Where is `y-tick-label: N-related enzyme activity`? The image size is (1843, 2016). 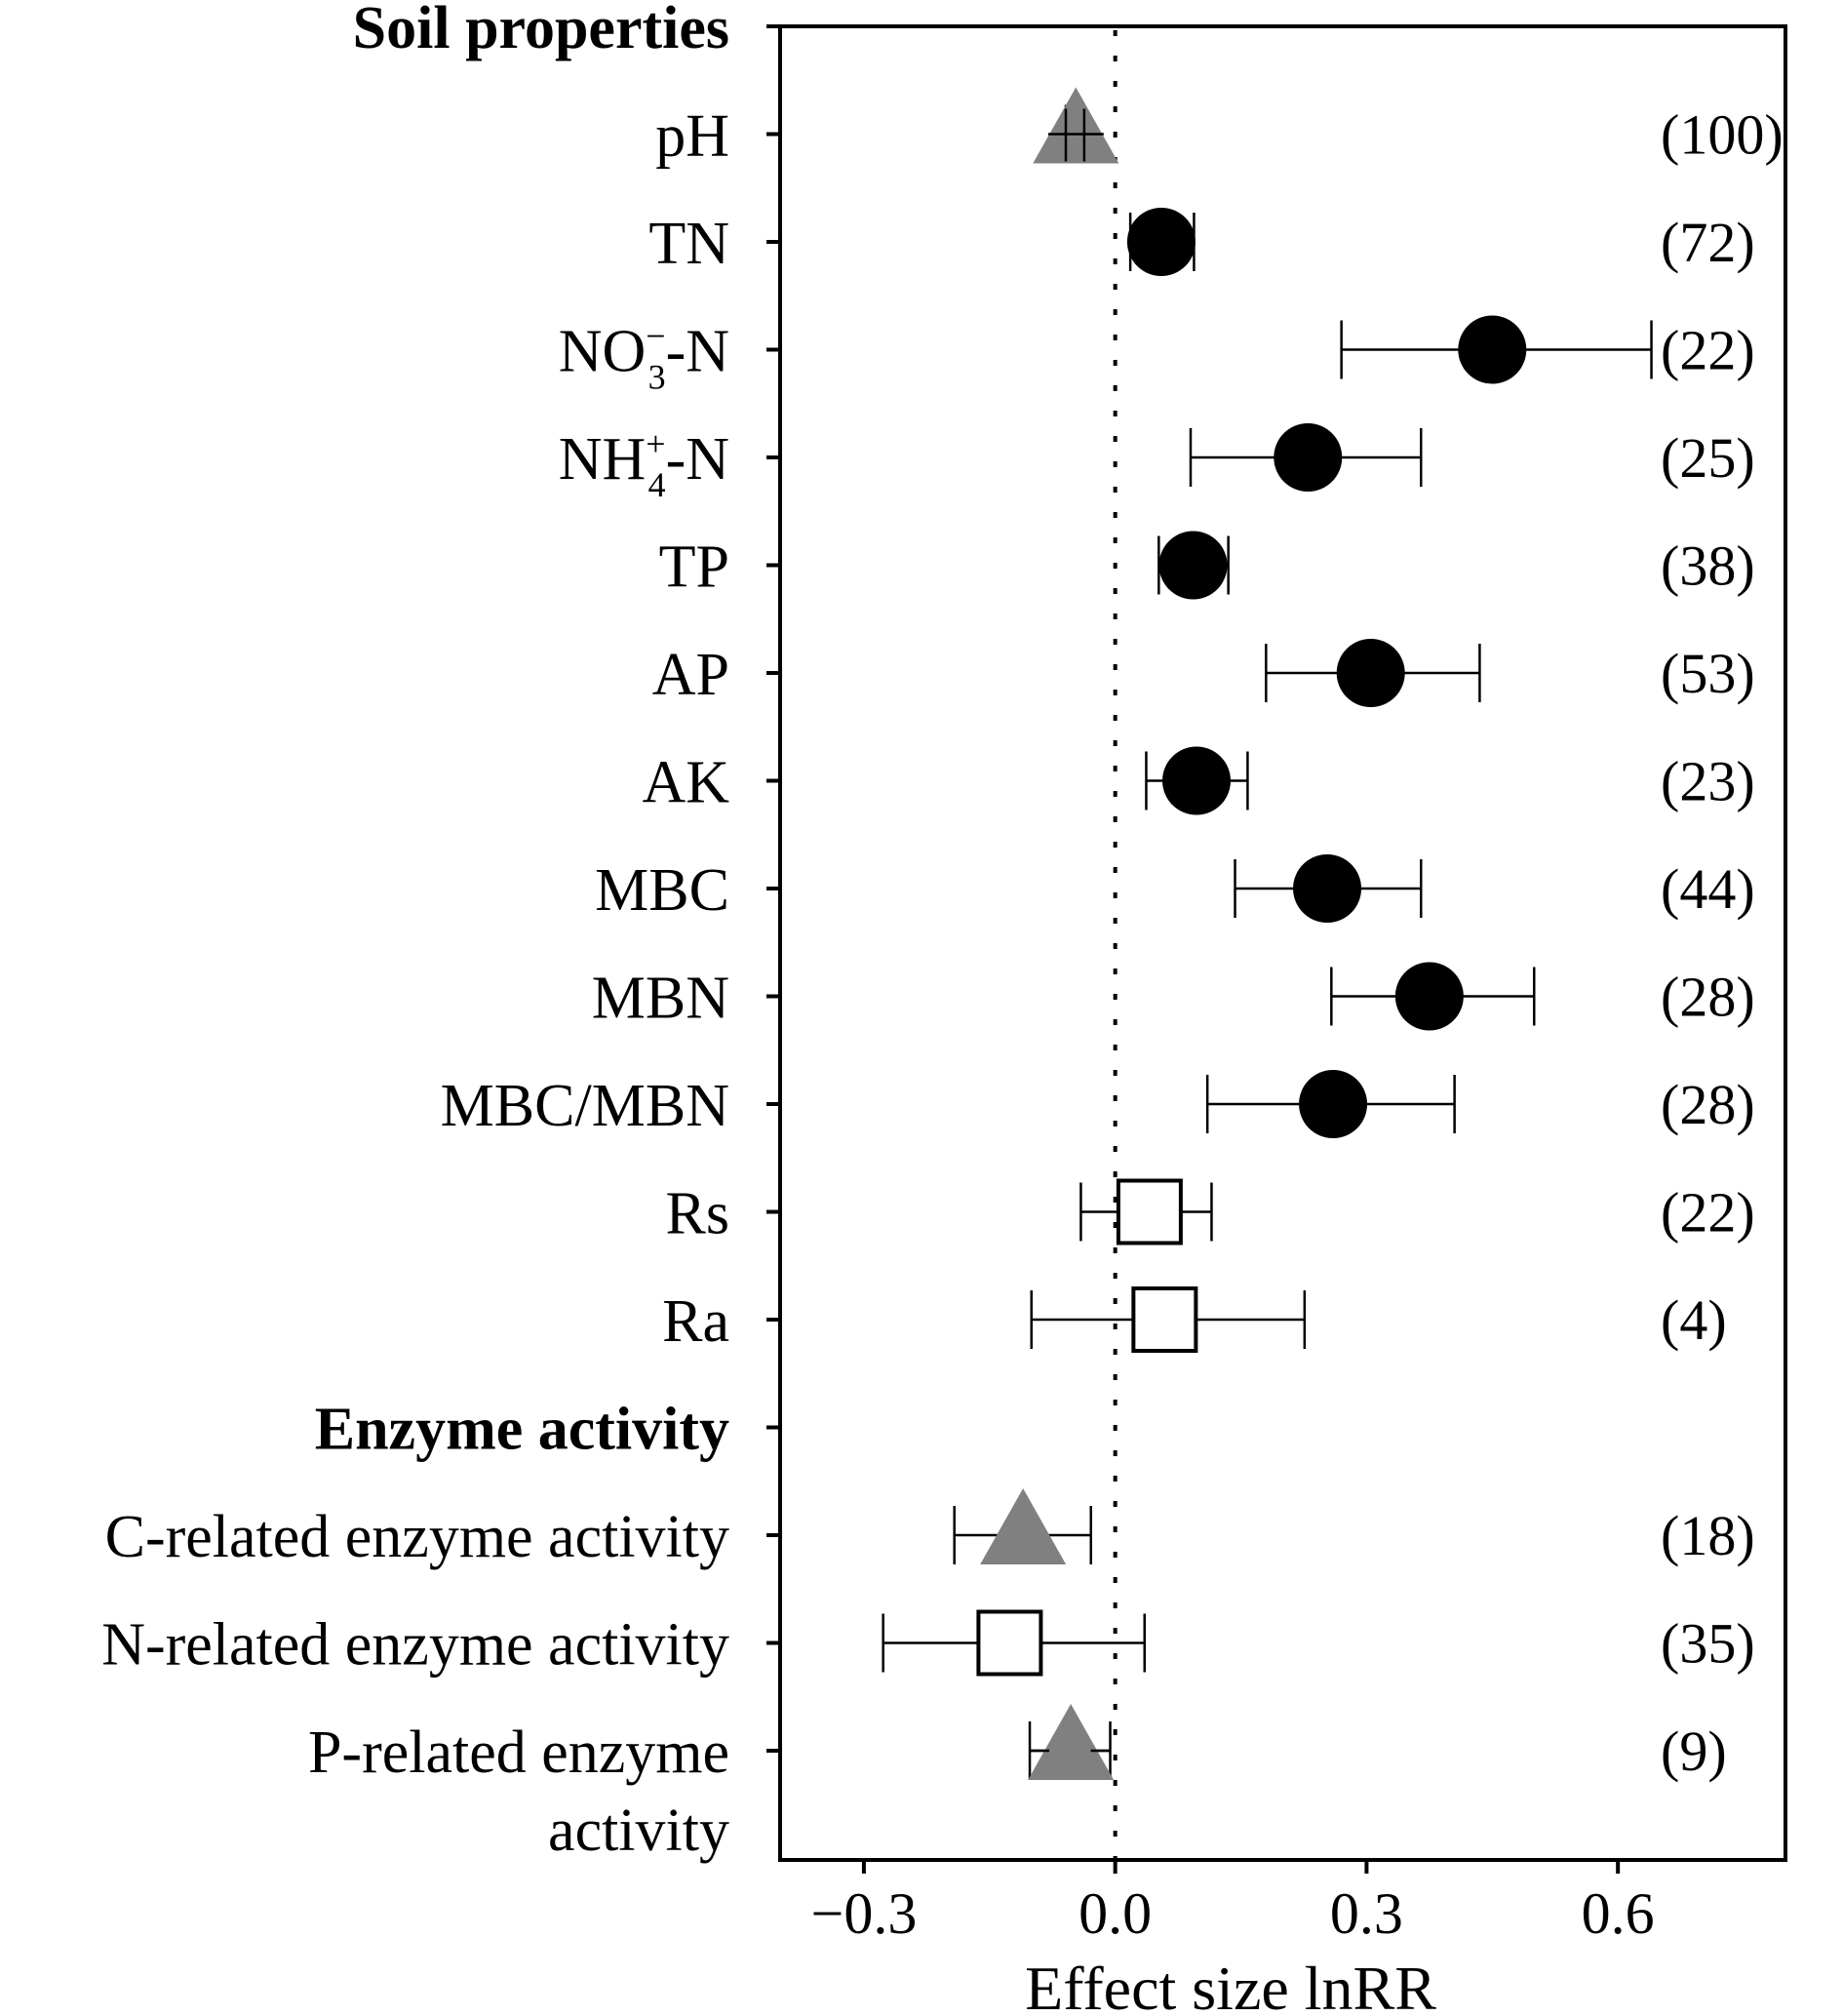
y-tick-label: N-related enzyme activity is located at coordinates (415, 1645).